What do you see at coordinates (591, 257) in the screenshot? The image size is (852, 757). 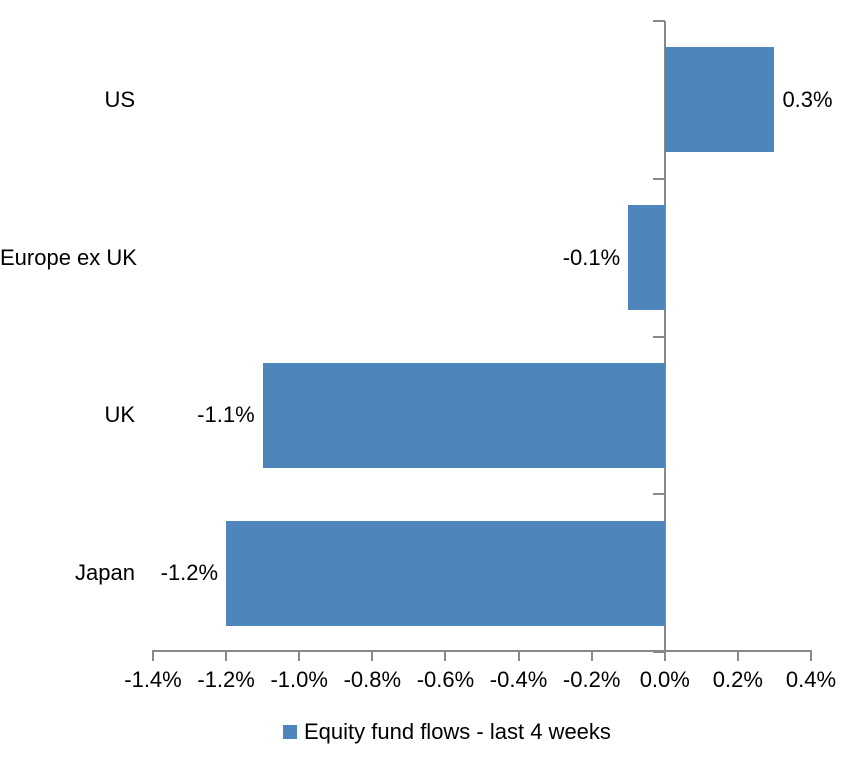 I see `data-label-europe-ex-uk: -0.1%` at bounding box center [591, 257].